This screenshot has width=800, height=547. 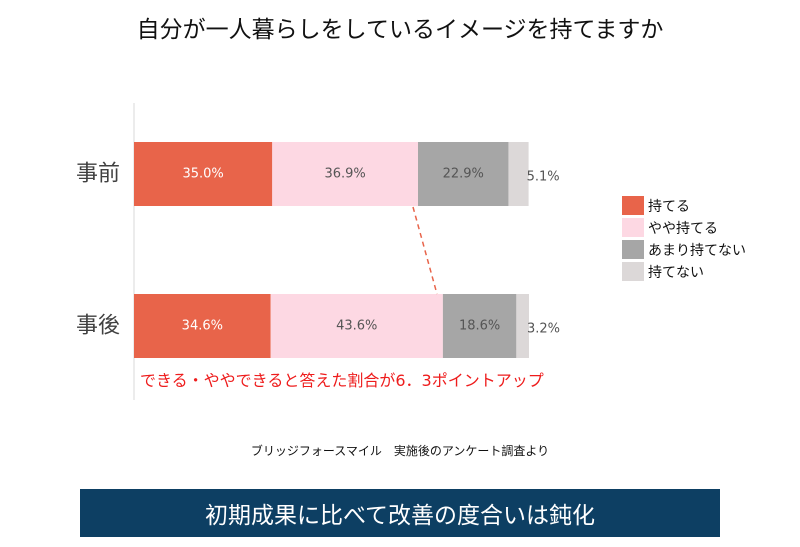 I want to click on source-note: ブリッジフォースマイル 実施後のアンケート調査より, so click(x=400, y=451).